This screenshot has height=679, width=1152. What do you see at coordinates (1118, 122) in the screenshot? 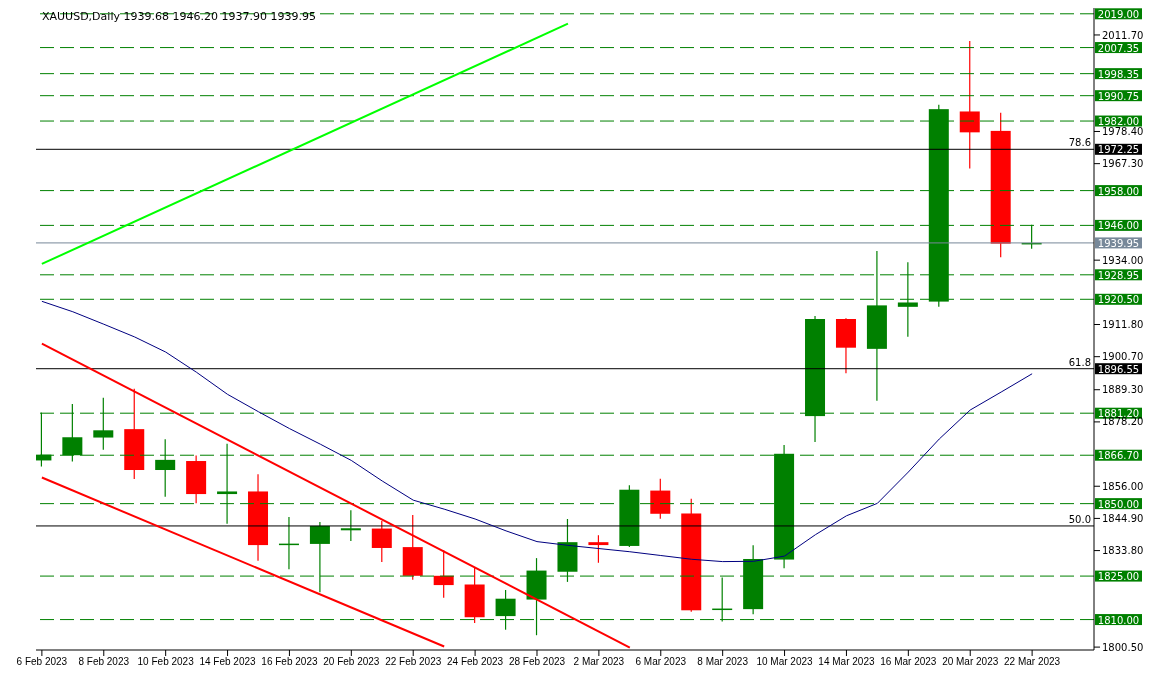
I see `ref-line-label: 1982.00` at bounding box center [1118, 122].